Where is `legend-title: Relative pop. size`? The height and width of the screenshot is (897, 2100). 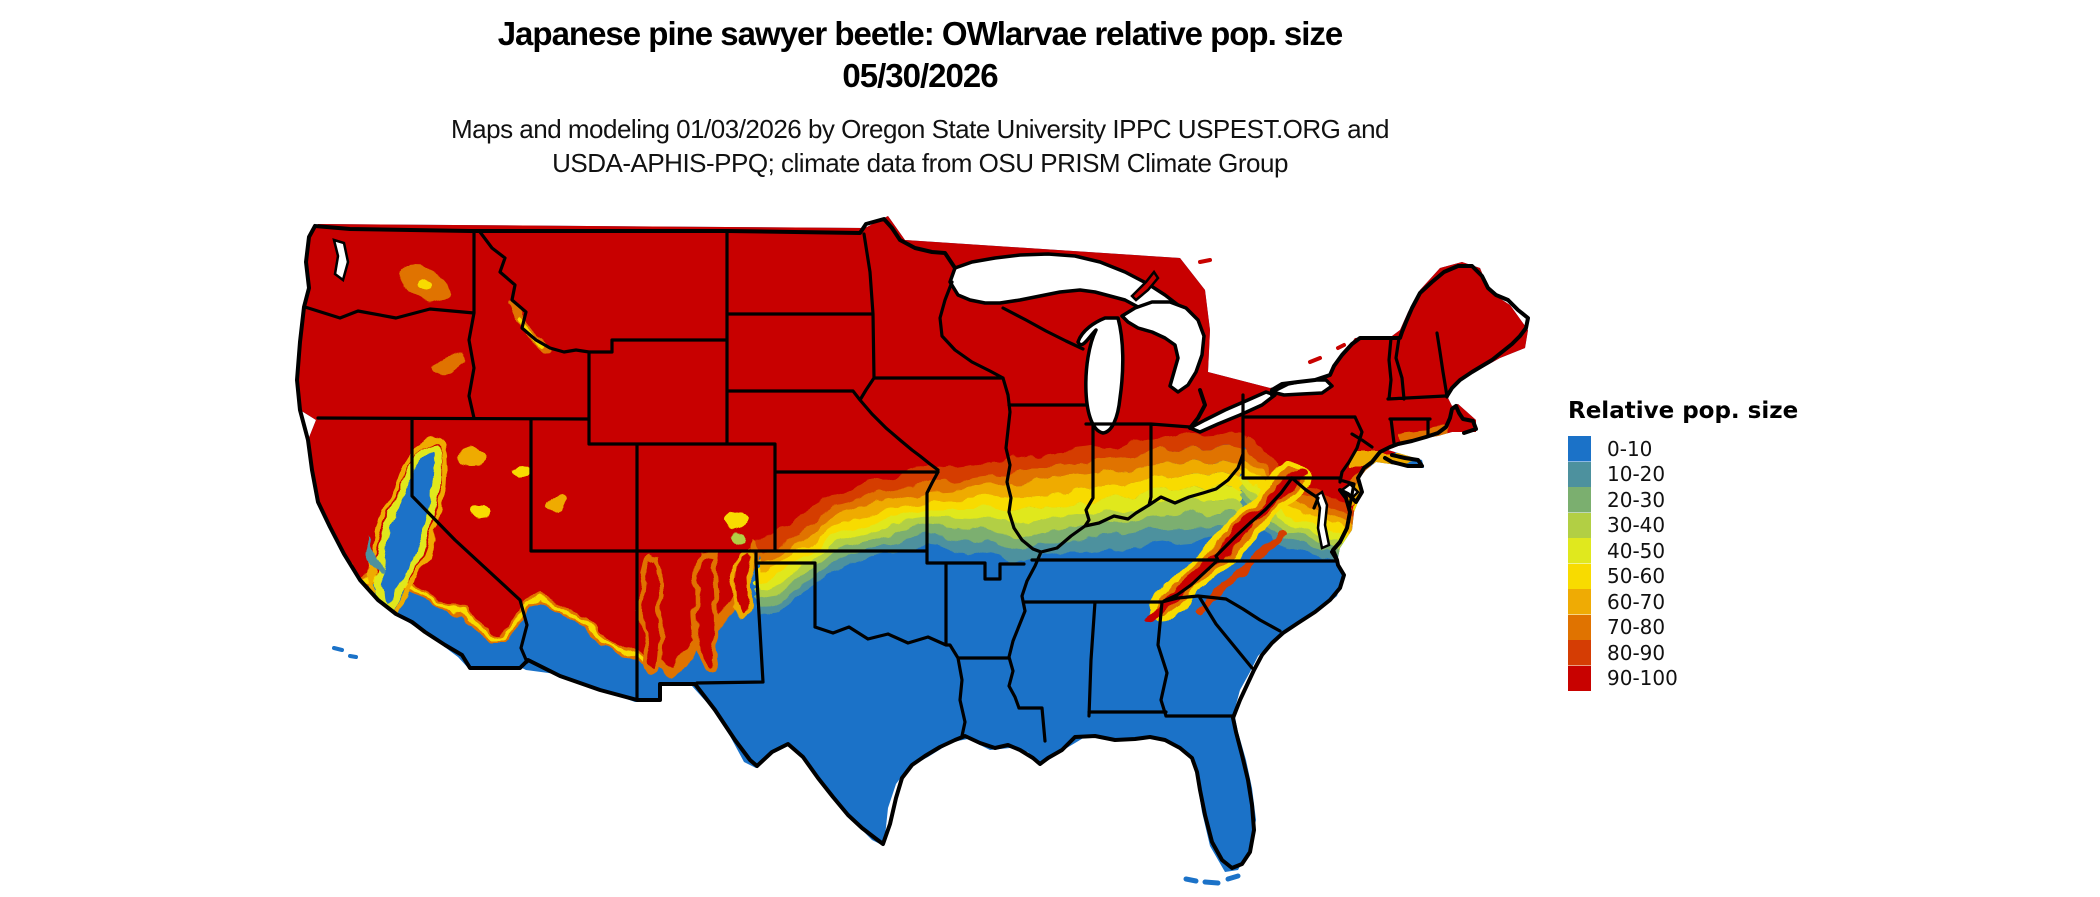 legend-title: Relative pop. size is located at coordinates (1683, 411).